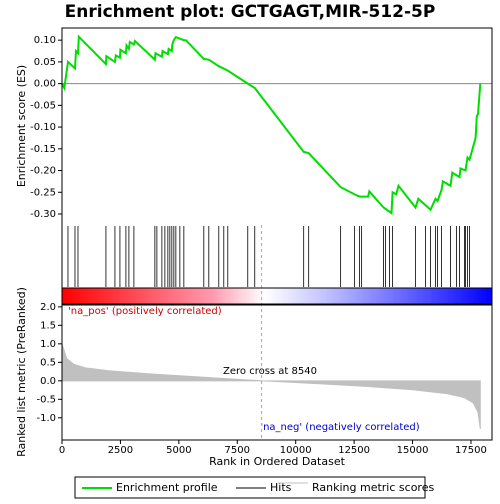 The image size is (500, 504). Describe the element at coordinates (373, 487) in the screenshot. I see `legend-label: Ranking metric scores` at that location.